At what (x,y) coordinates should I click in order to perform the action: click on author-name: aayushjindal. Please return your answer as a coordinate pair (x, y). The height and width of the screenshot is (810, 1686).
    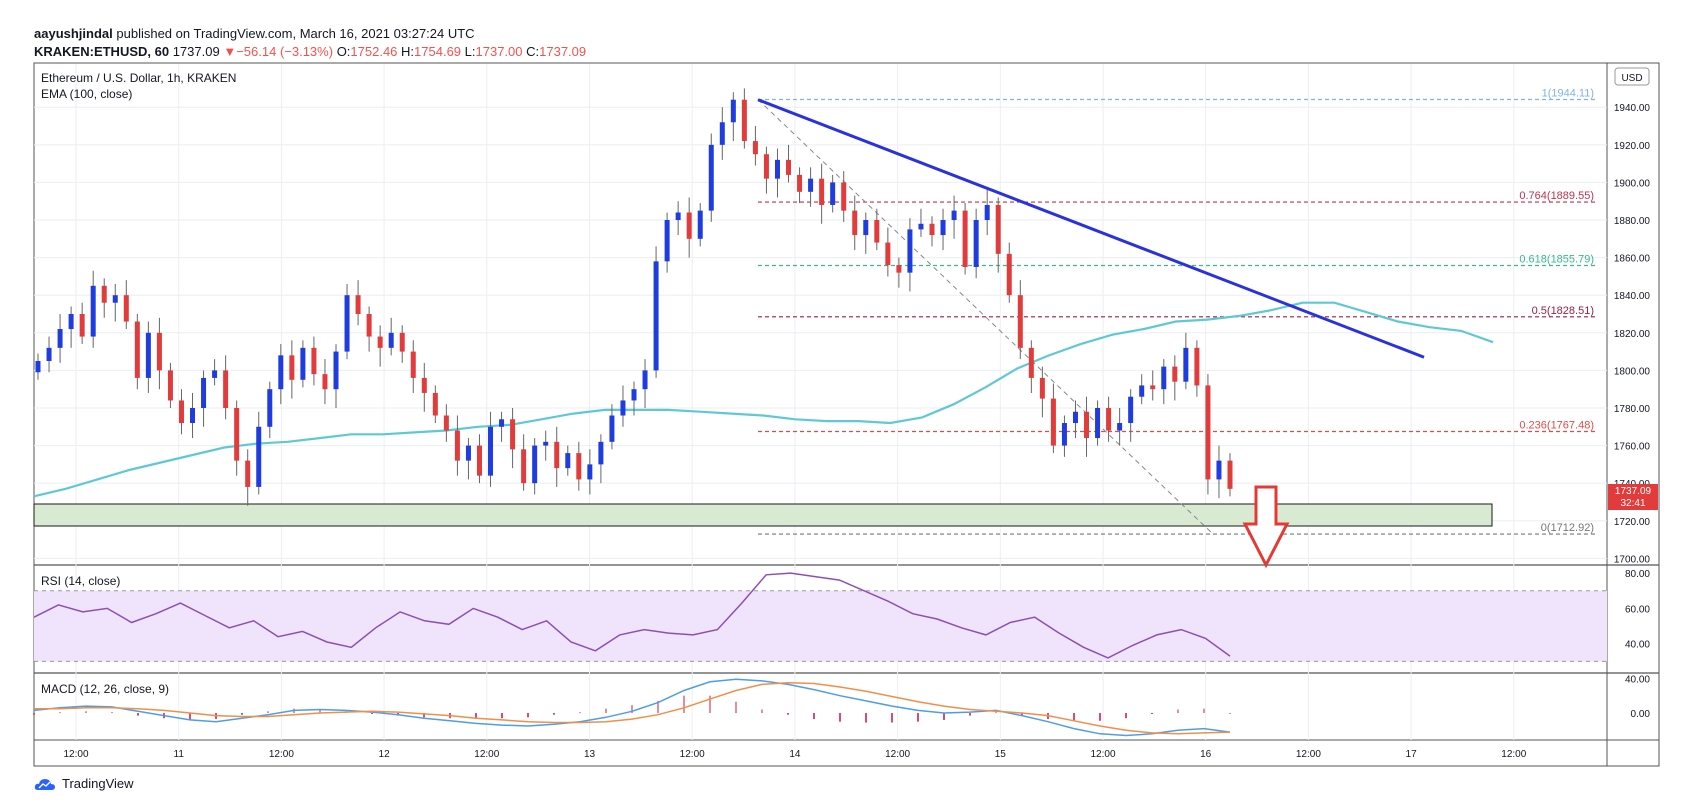
    Looking at the image, I should click on (73, 33).